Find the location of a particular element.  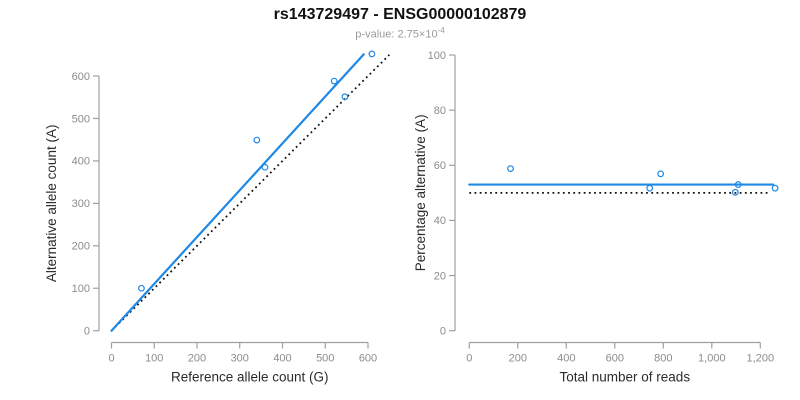

x-axis-title: Reference allele count (G) is located at coordinates (250, 377).